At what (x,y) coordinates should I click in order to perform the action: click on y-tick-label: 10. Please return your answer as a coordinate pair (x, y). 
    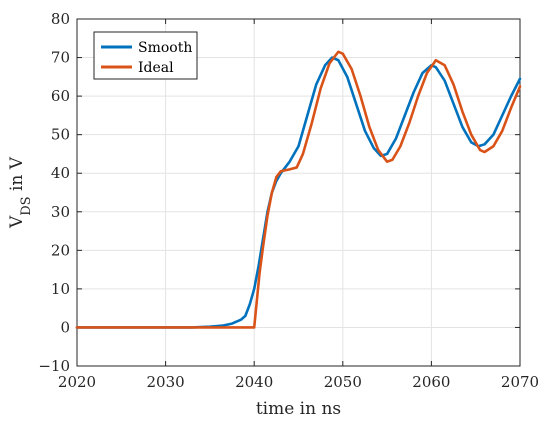
    Looking at the image, I should click on (60, 289).